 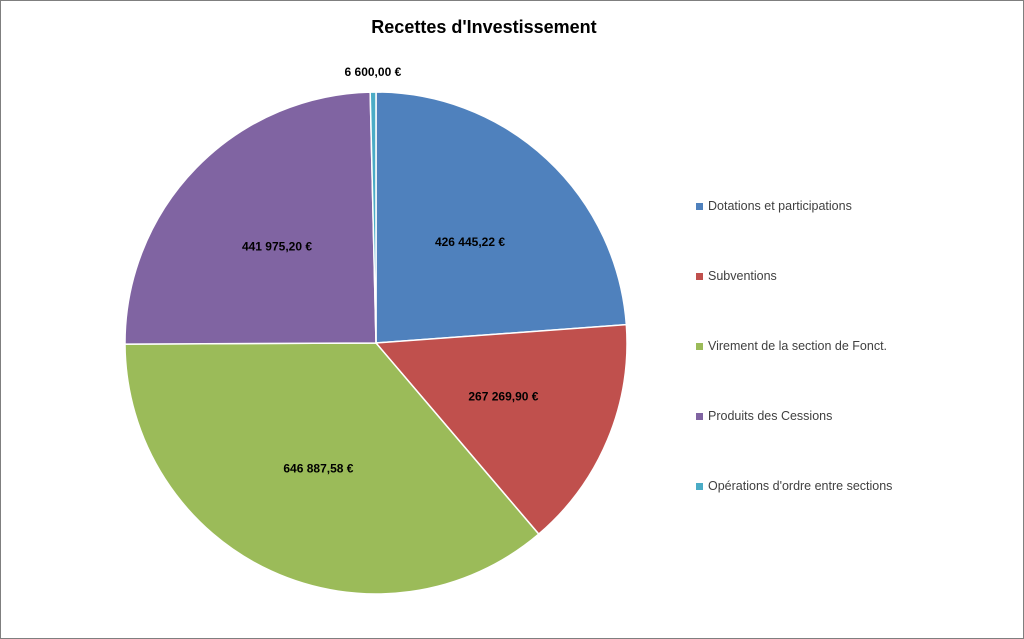 What do you see at coordinates (800, 486) in the screenshot?
I see `legend-label-4: Opérations d'ordre entre sections` at bounding box center [800, 486].